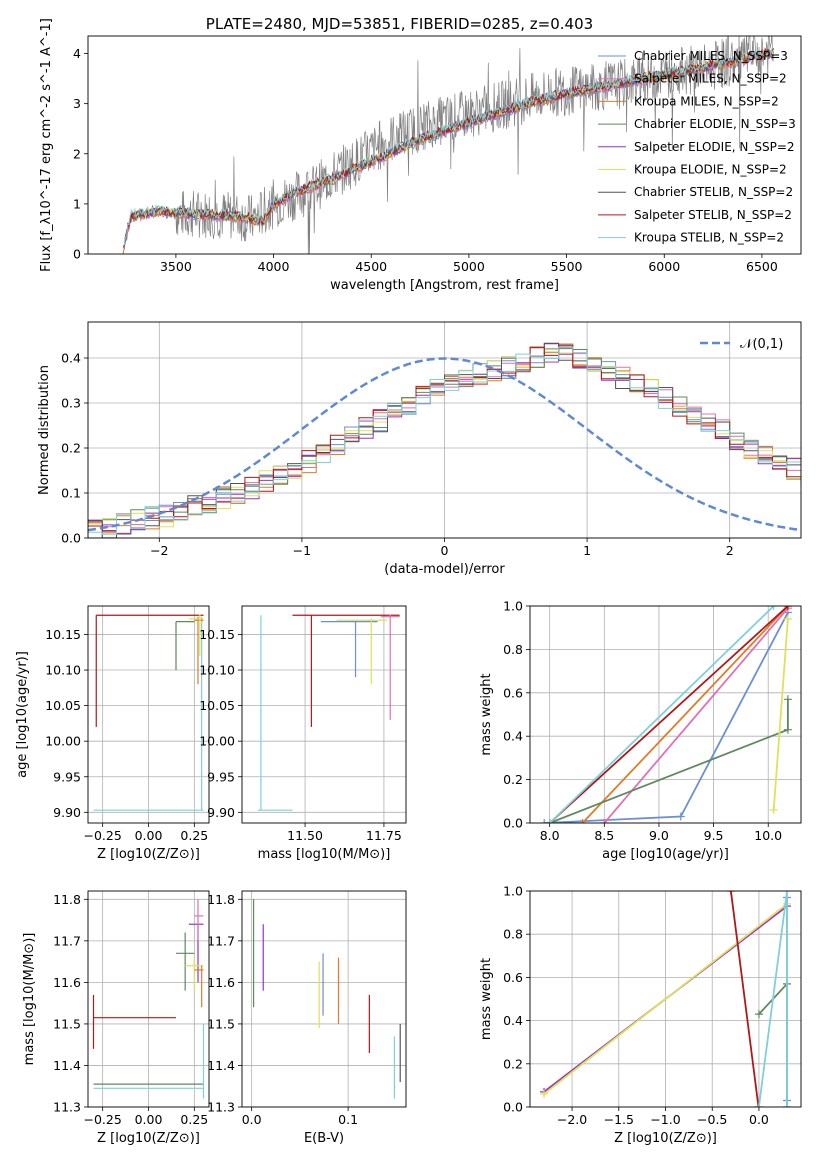 The image size is (819, 1174). I want to click on x-tick-label: 11.75, so click(384, 835).